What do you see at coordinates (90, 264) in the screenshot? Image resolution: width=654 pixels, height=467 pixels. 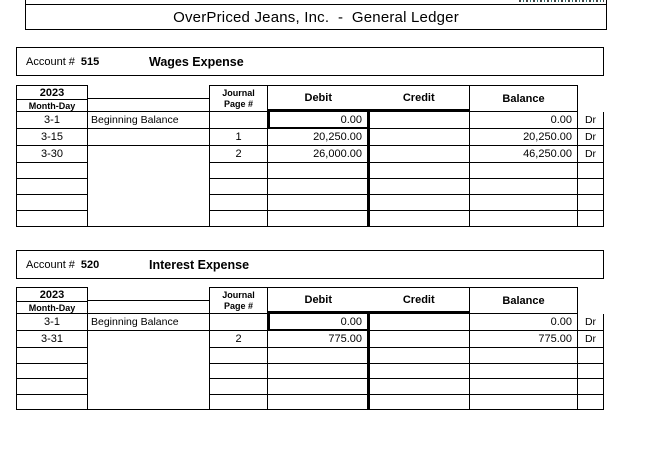 I see `account-number: 520` at bounding box center [90, 264].